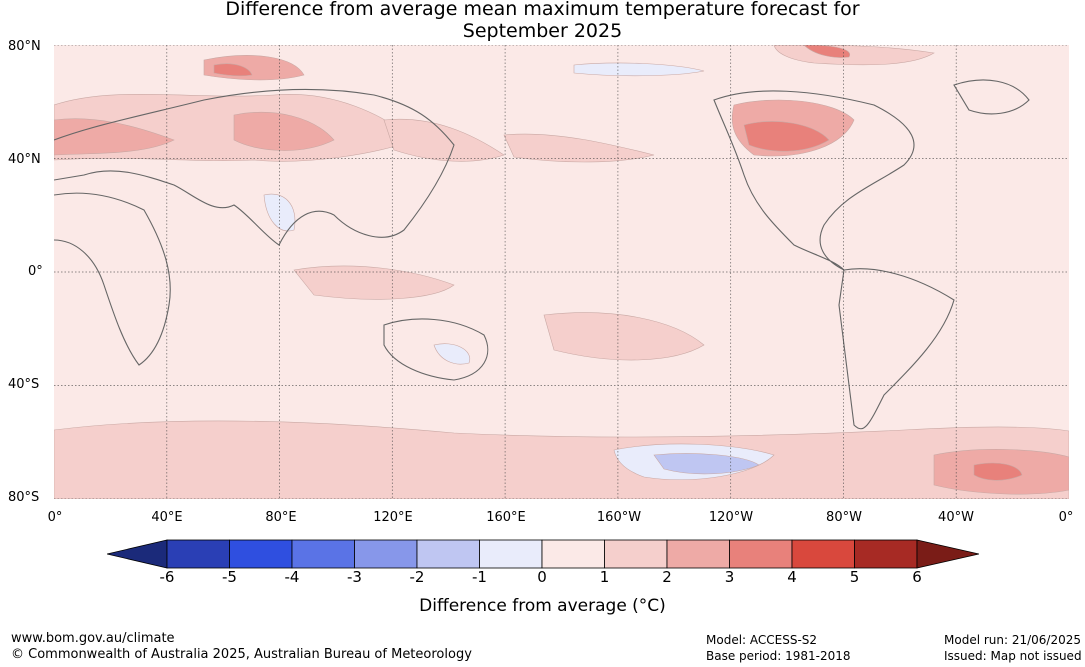 The height and width of the screenshot is (667, 1085). What do you see at coordinates (1013, 640) in the screenshot?
I see `footer-model-run: Model run: 21/06/2025` at bounding box center [1013, 640].